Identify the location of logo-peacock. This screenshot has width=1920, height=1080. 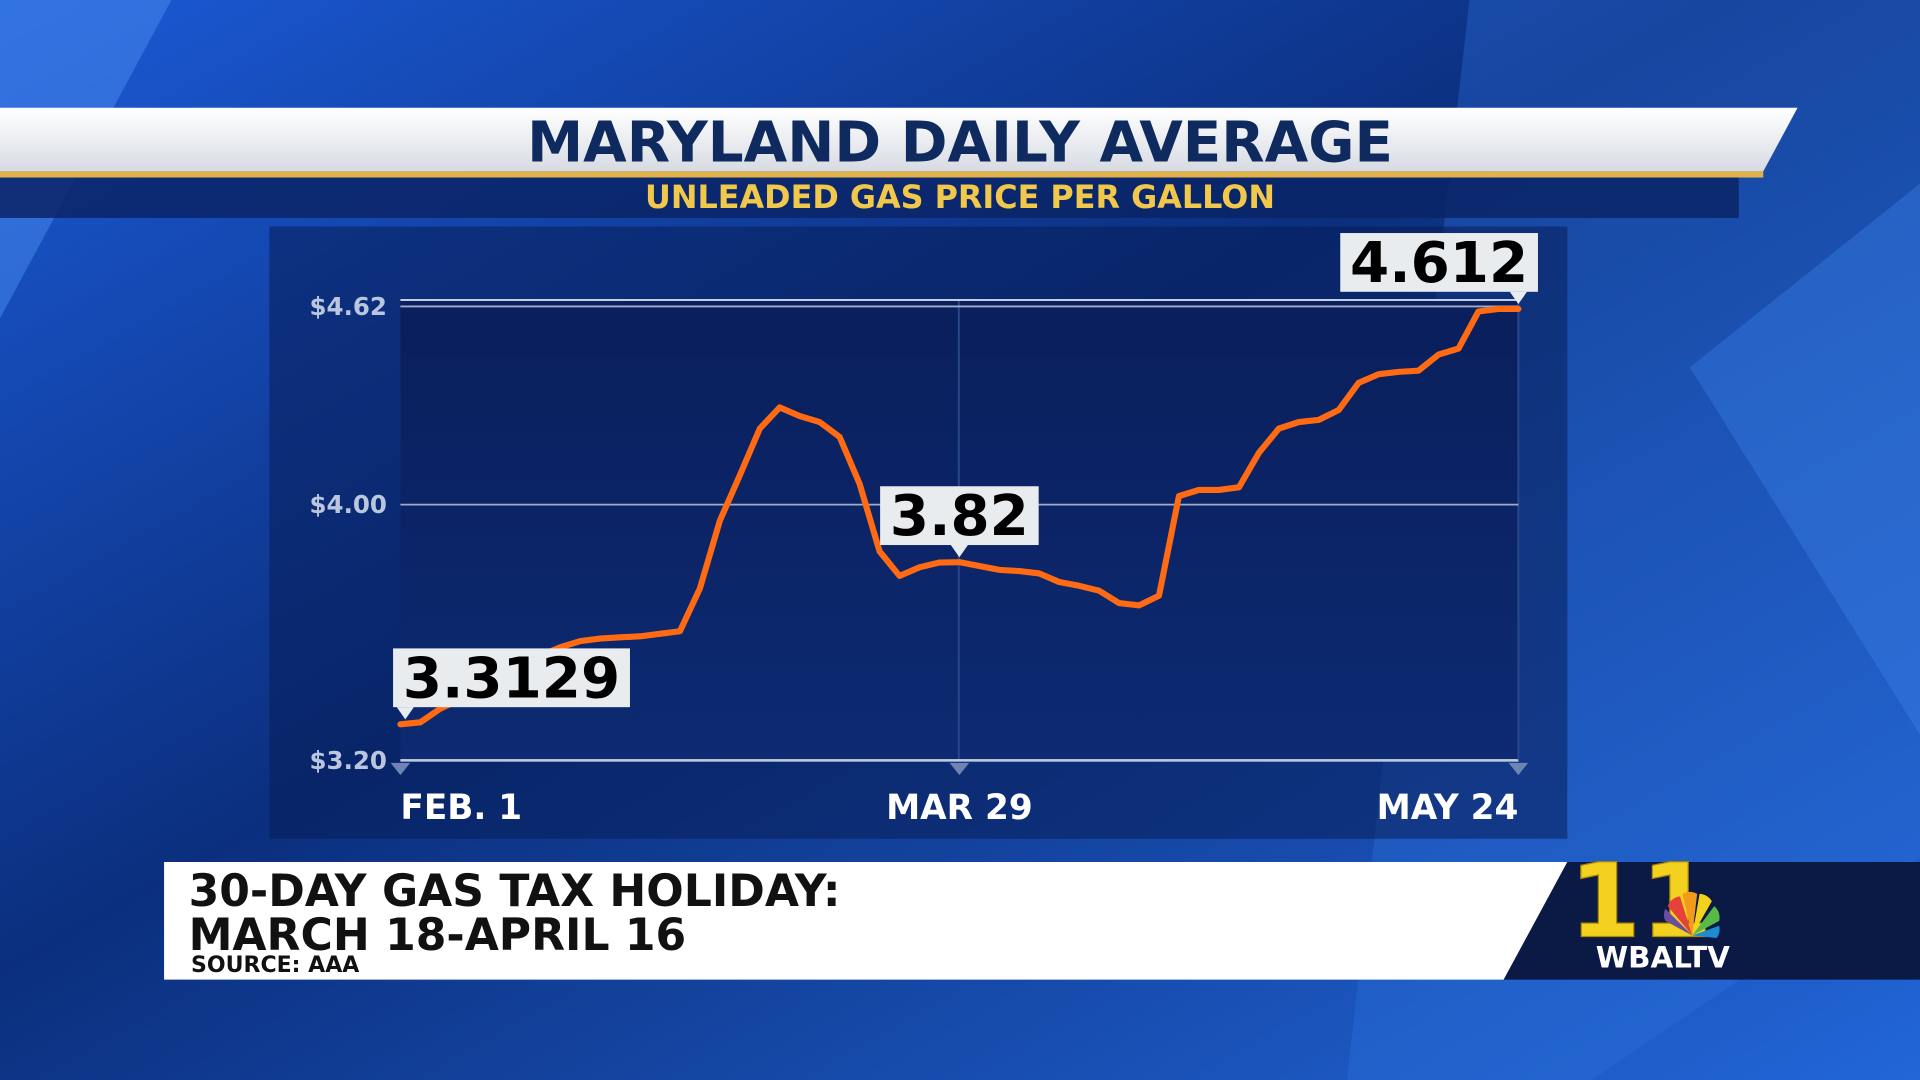
(1691, 914).